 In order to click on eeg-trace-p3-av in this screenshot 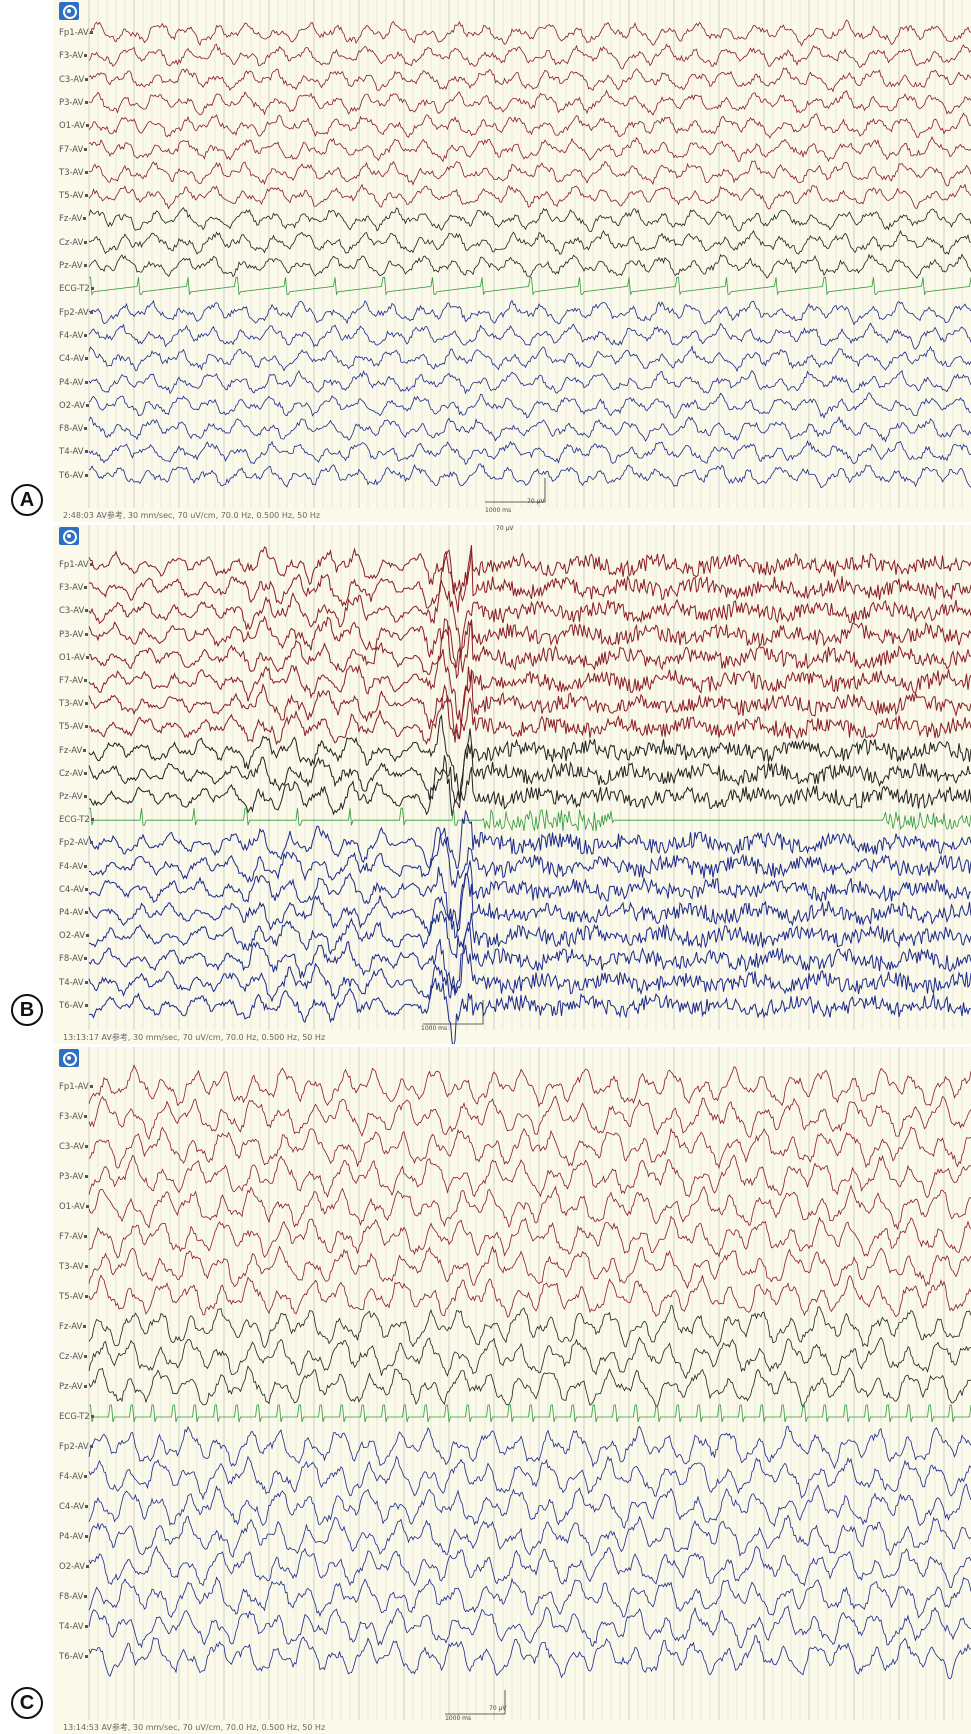, I will do `click(529, 647)`.